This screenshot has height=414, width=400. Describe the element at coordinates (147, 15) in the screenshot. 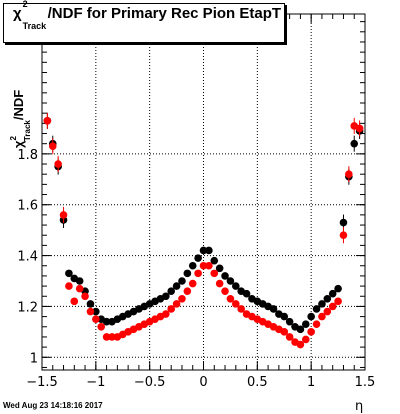

I see `chart-title: χ 2 Track/NDF for Primary Rec Pion EtapT` at that location.